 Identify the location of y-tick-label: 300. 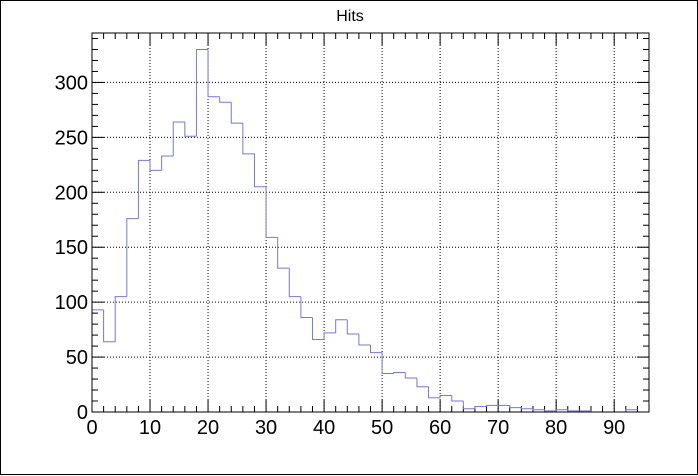
(71, 83).